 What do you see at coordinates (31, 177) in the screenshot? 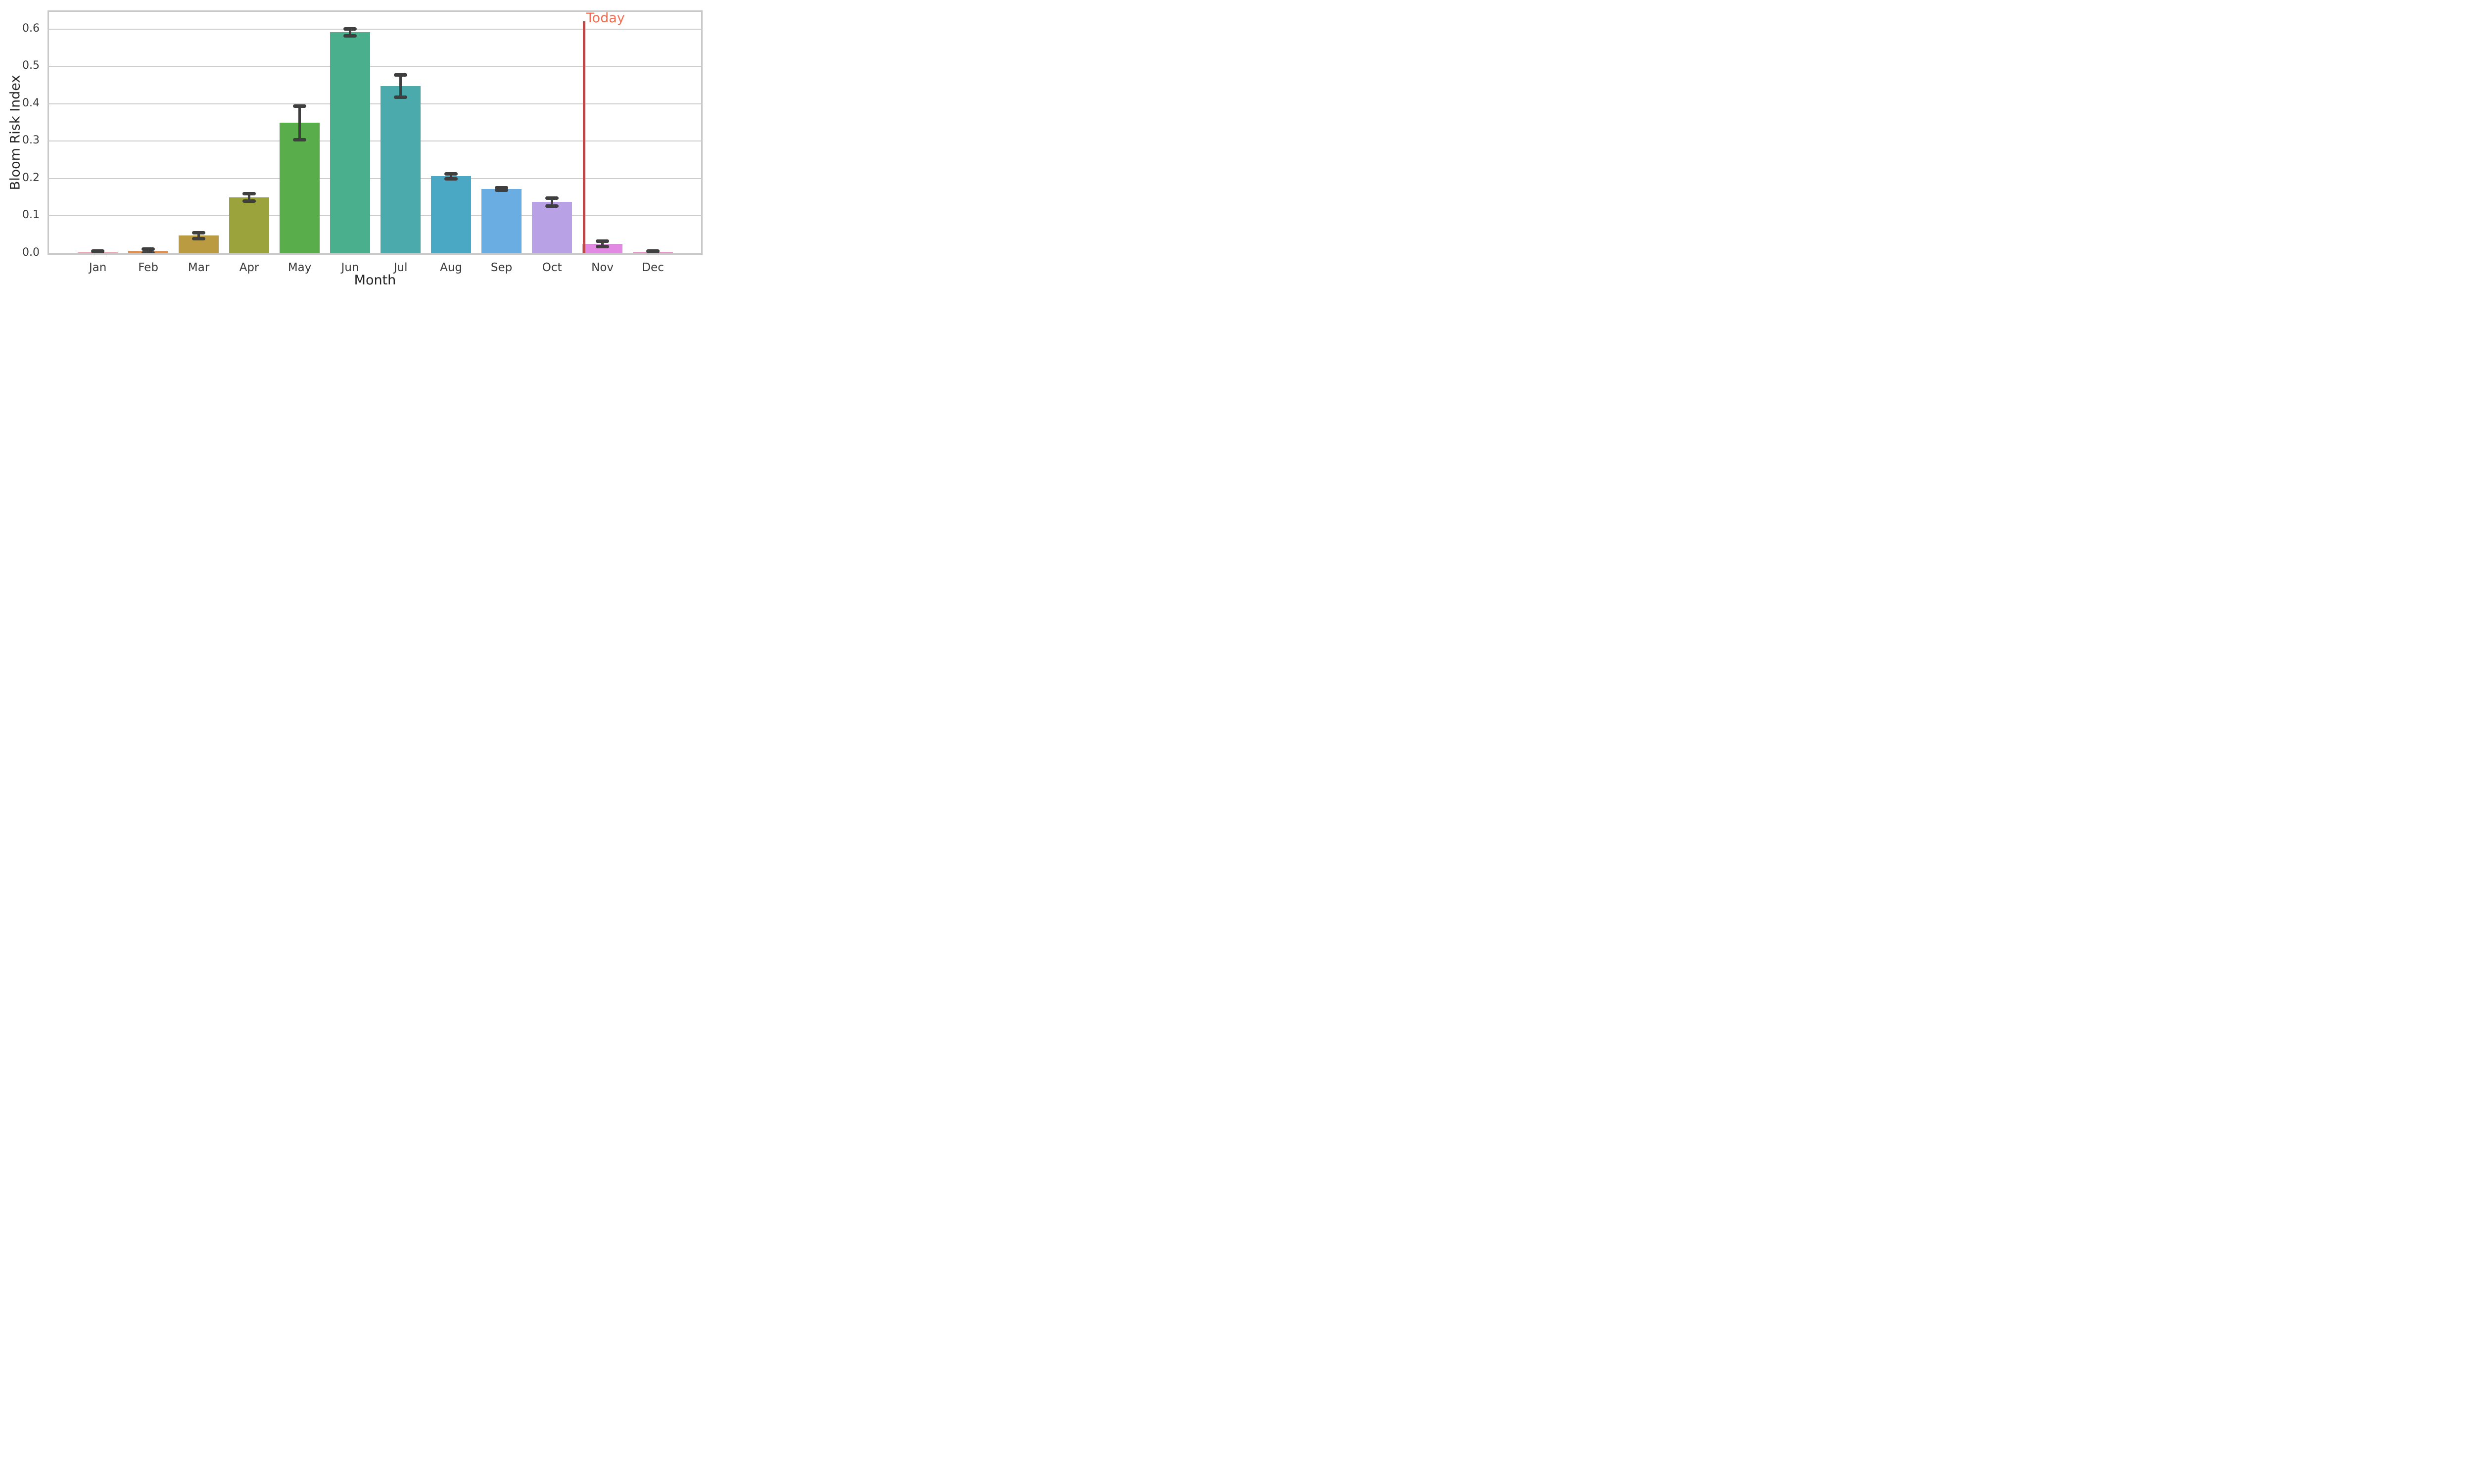
I see `y-tick-label-0.2: 0.2` at bounding box center [31, 177].